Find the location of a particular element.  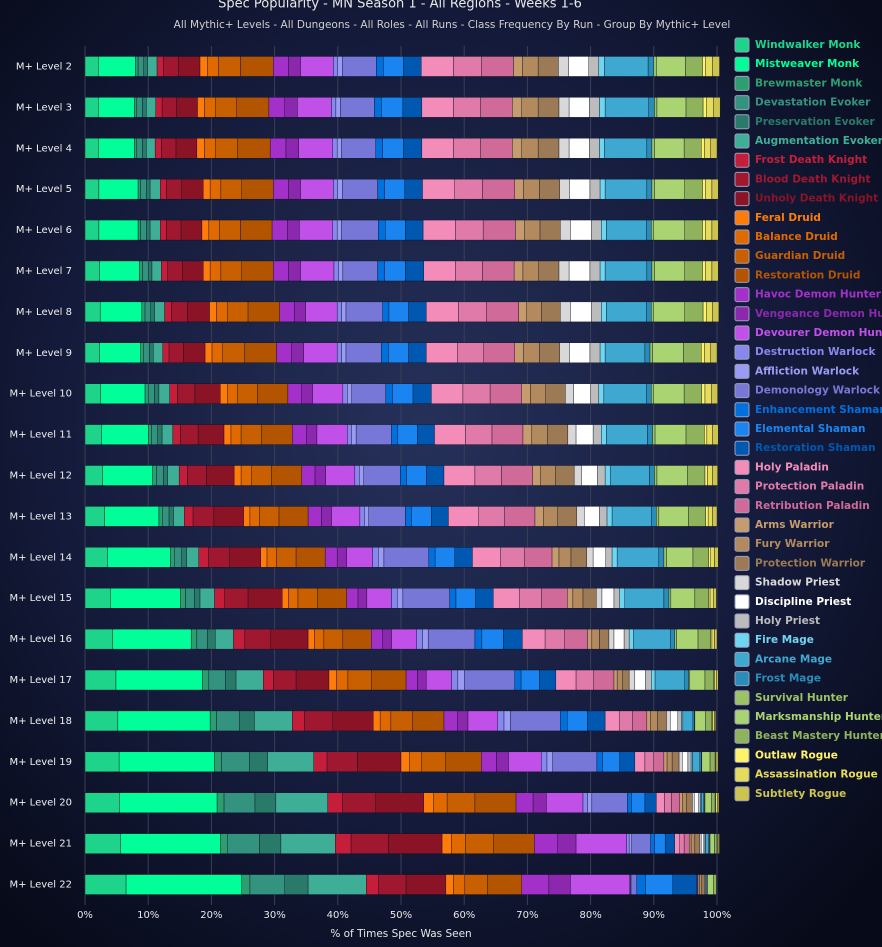

x-tick-label: 90% is located at coordinates (654, 915).